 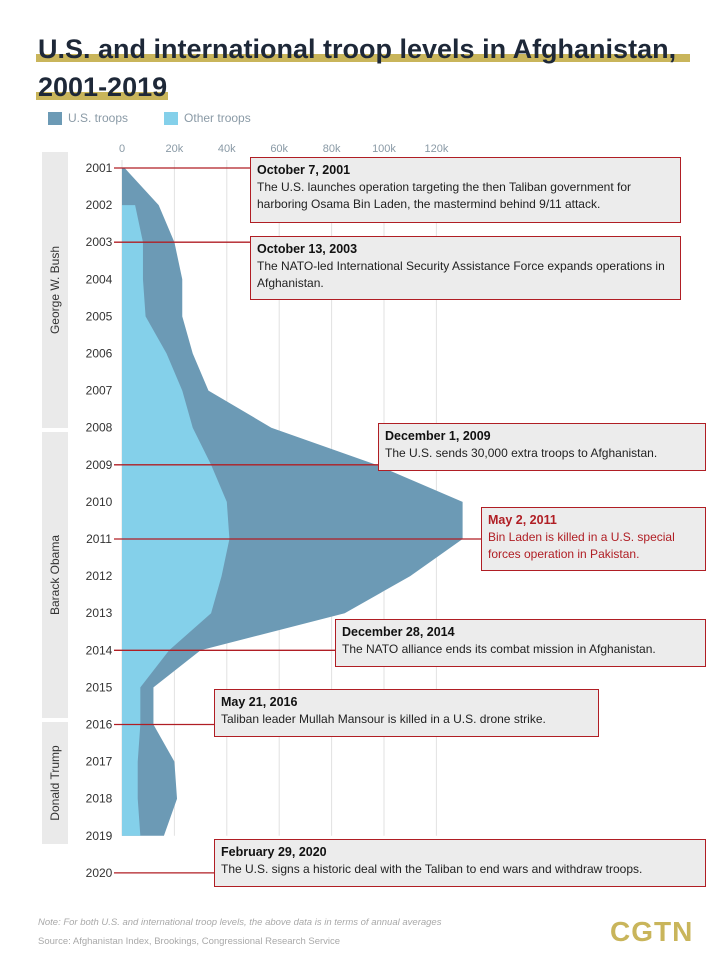 I want to click on year-label: 2012, so click(x=99, y=576).